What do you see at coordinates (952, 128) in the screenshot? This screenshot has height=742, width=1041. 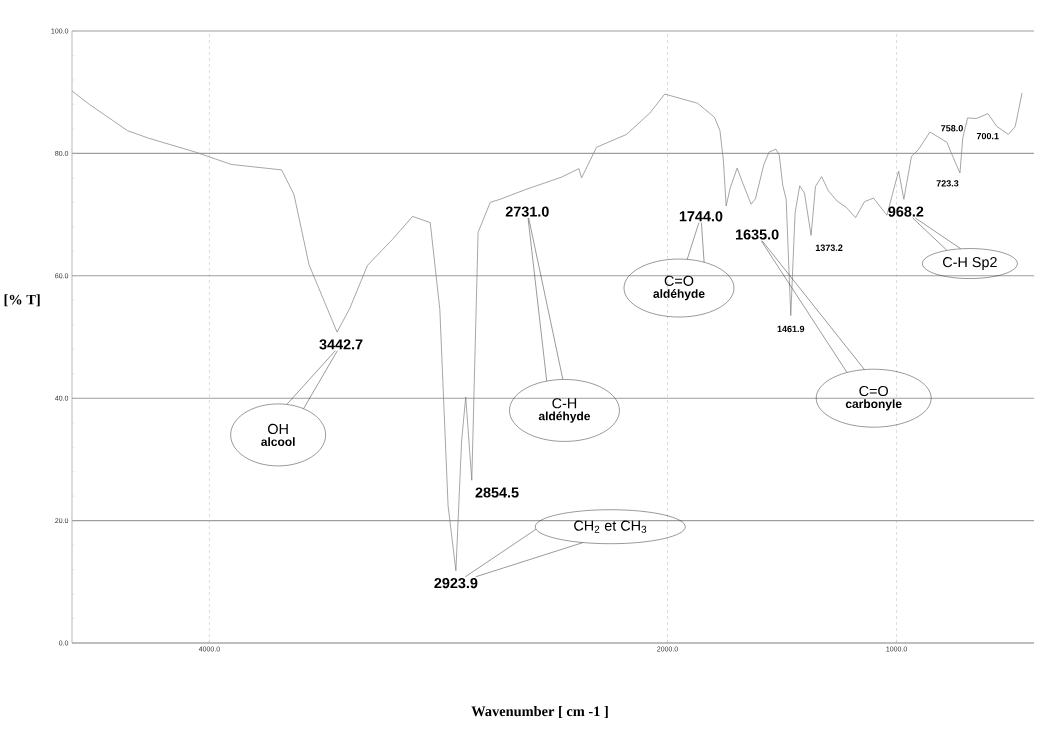 I see `annotation: 758.0` at bounding box center [952, 128].